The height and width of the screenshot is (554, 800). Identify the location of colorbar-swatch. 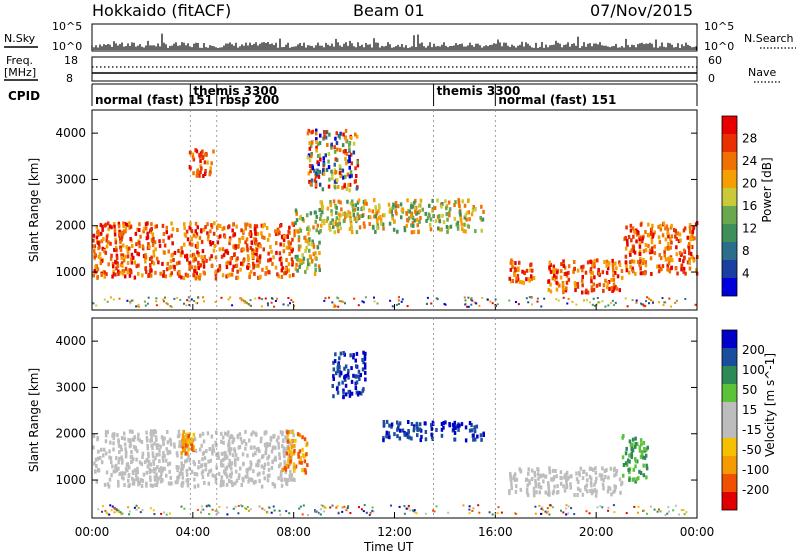
(729, 233).